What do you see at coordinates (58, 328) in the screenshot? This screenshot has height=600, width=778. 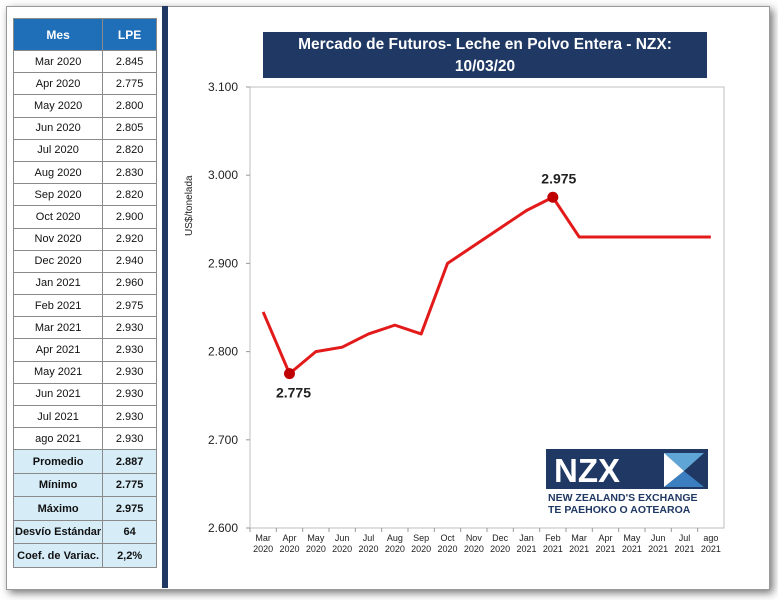 I see `month-cell: Mar 2021` at bounding box center [58, 328].